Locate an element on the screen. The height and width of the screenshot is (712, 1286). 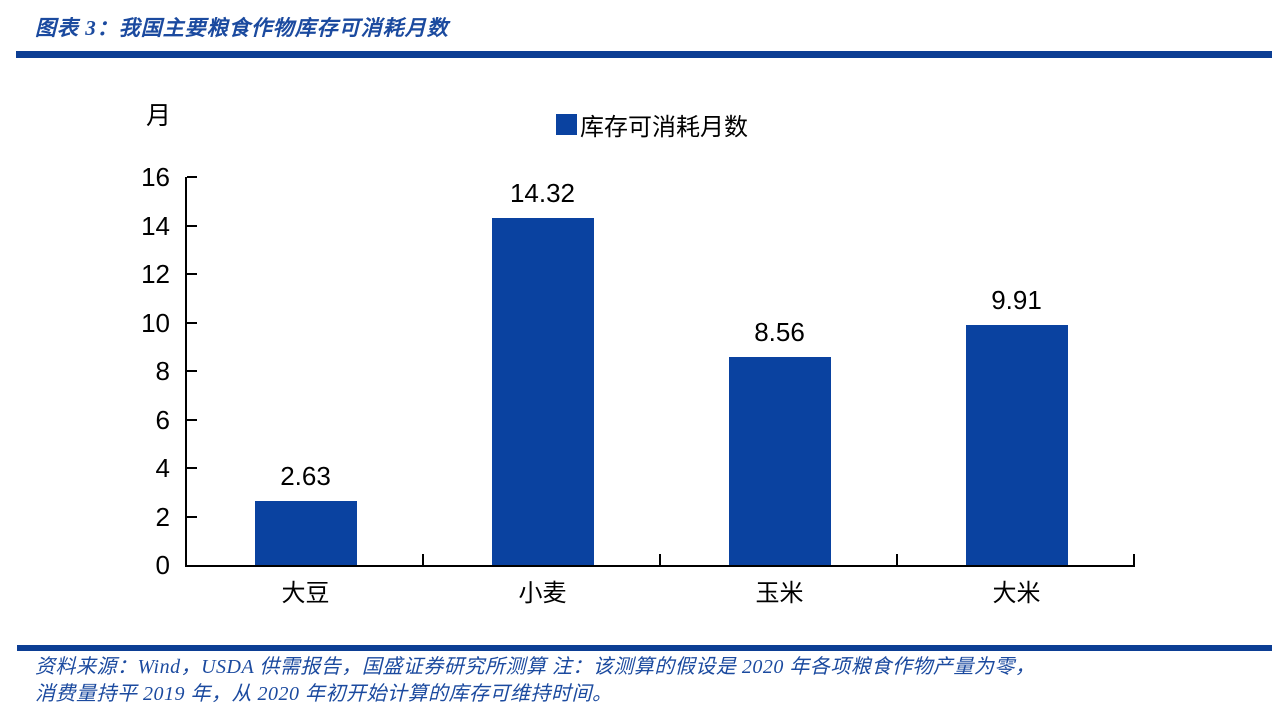
y-axis-tick-label: 8 is located at coordinates (162, 371).